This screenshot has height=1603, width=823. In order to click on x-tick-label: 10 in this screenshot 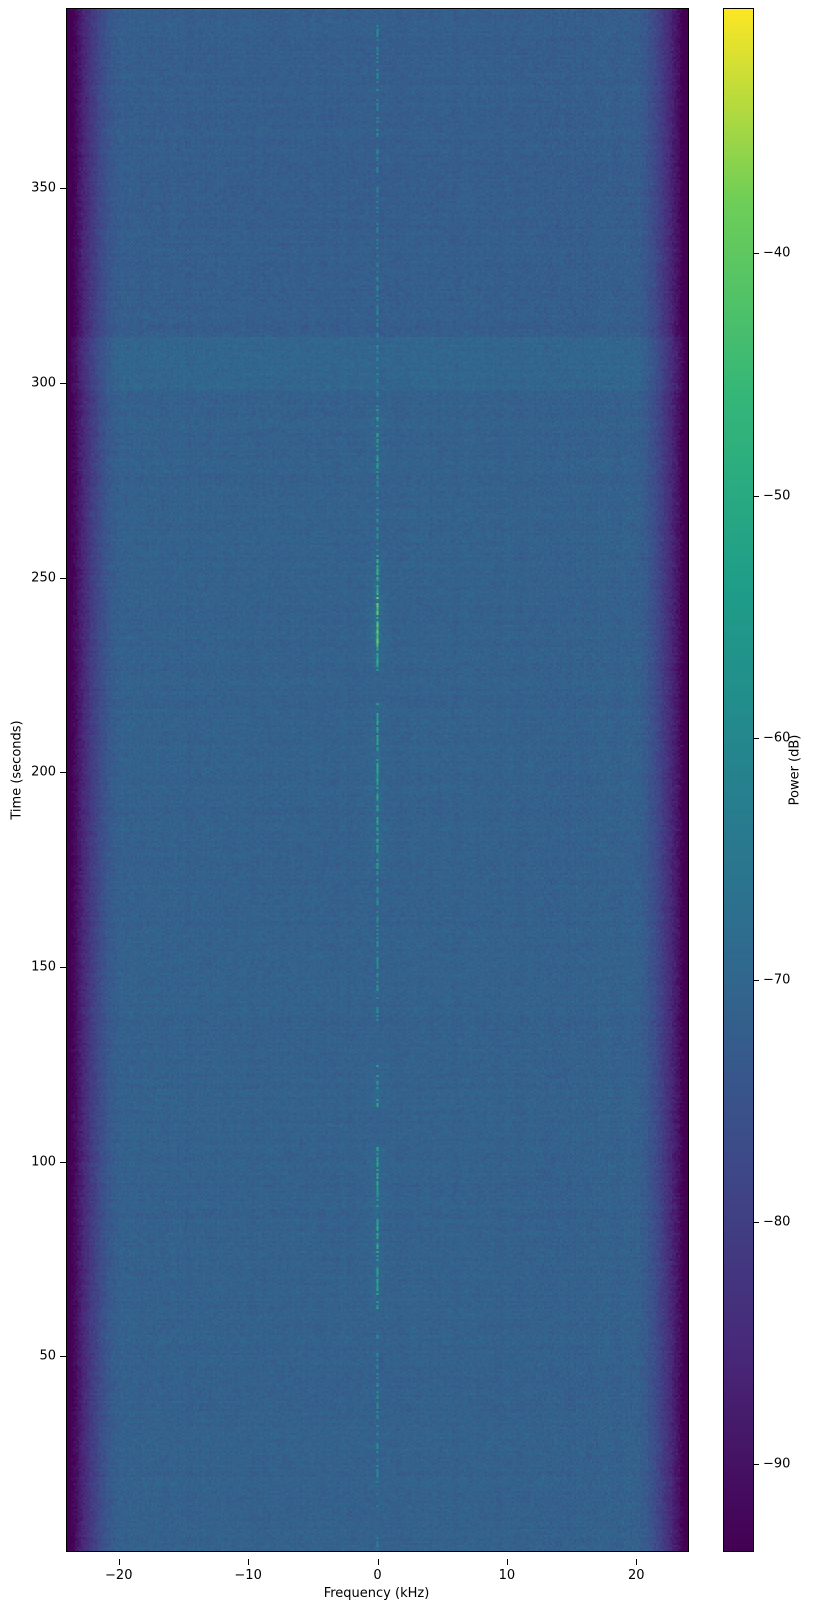, I will do `click(507, 1575)`.